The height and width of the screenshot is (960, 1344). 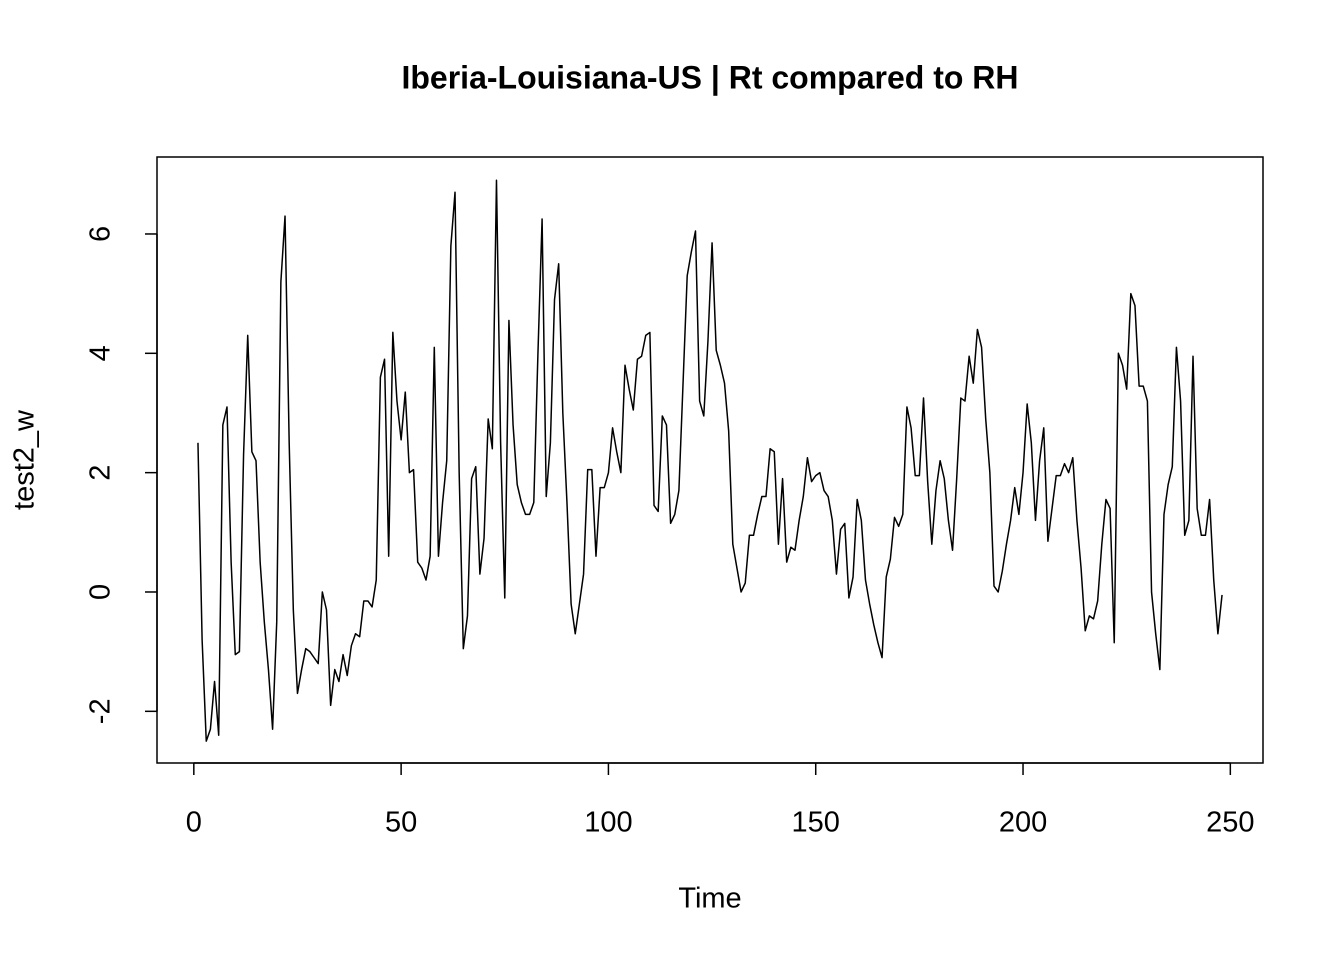 I want to click on y-tick-label: -2, so click(x=101, y=711).